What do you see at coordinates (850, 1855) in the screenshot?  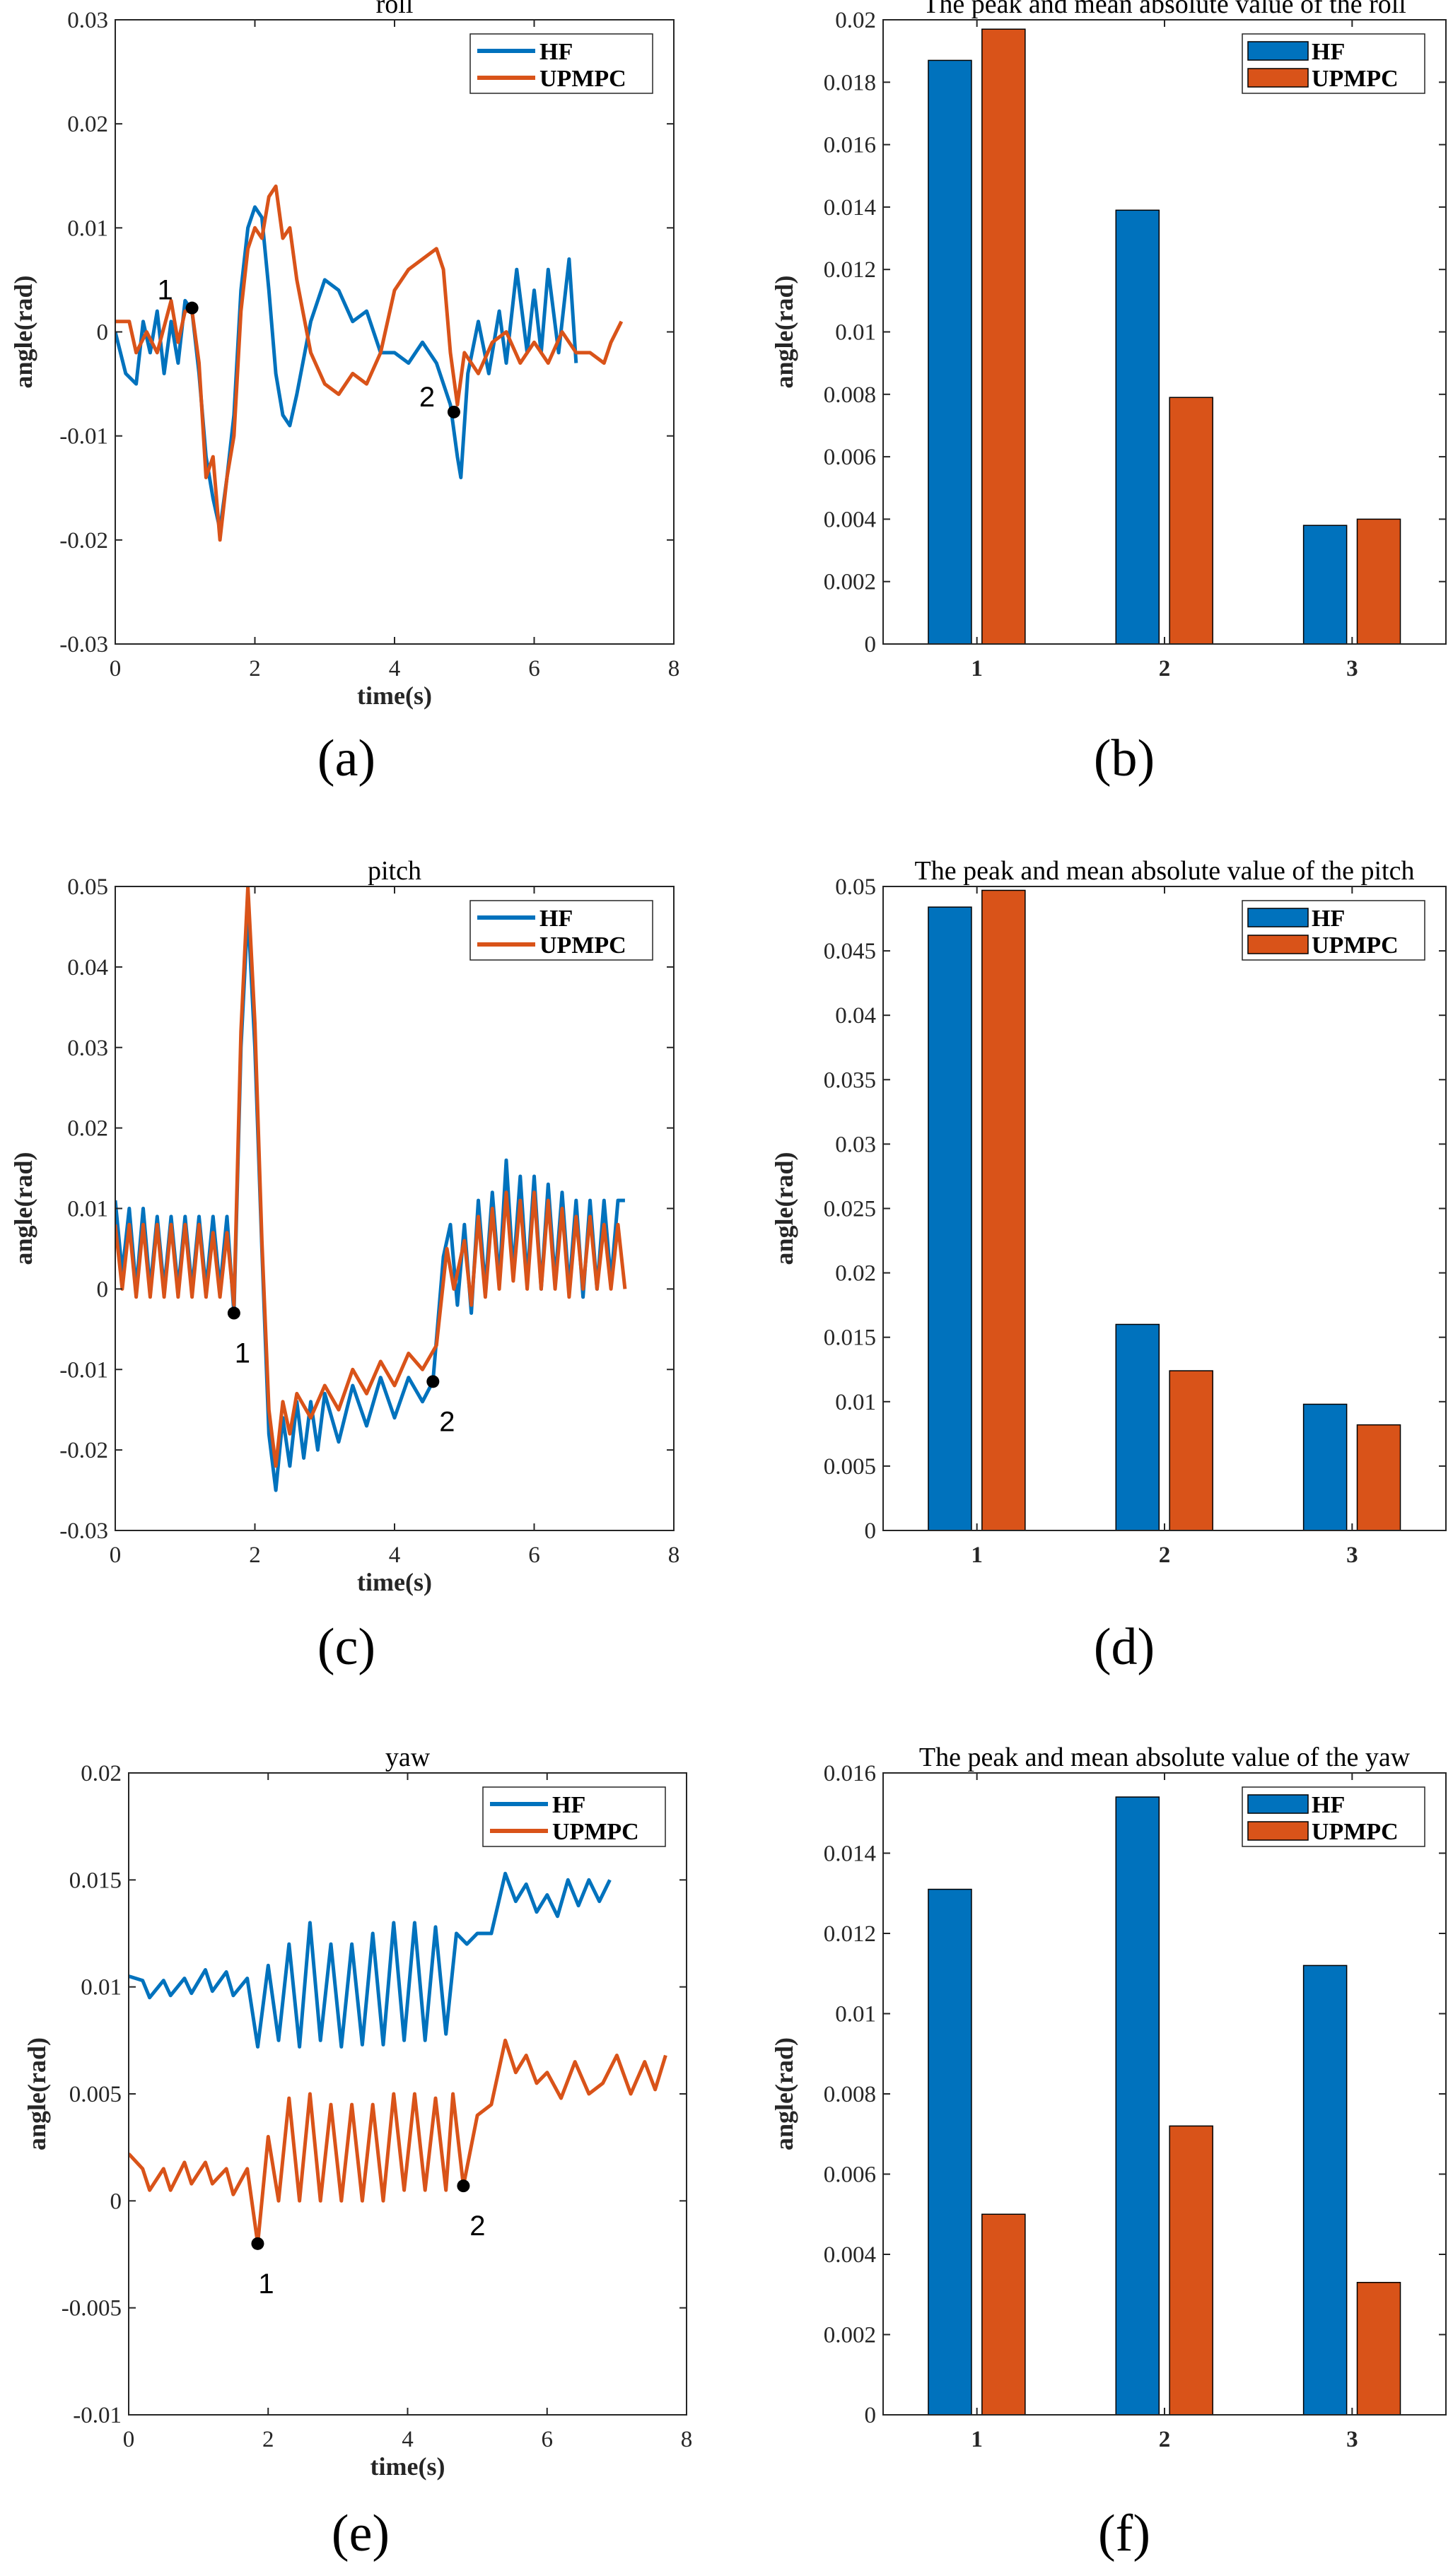 I see `y-tick-label: 0.014` at bounding box center [850, 1855].